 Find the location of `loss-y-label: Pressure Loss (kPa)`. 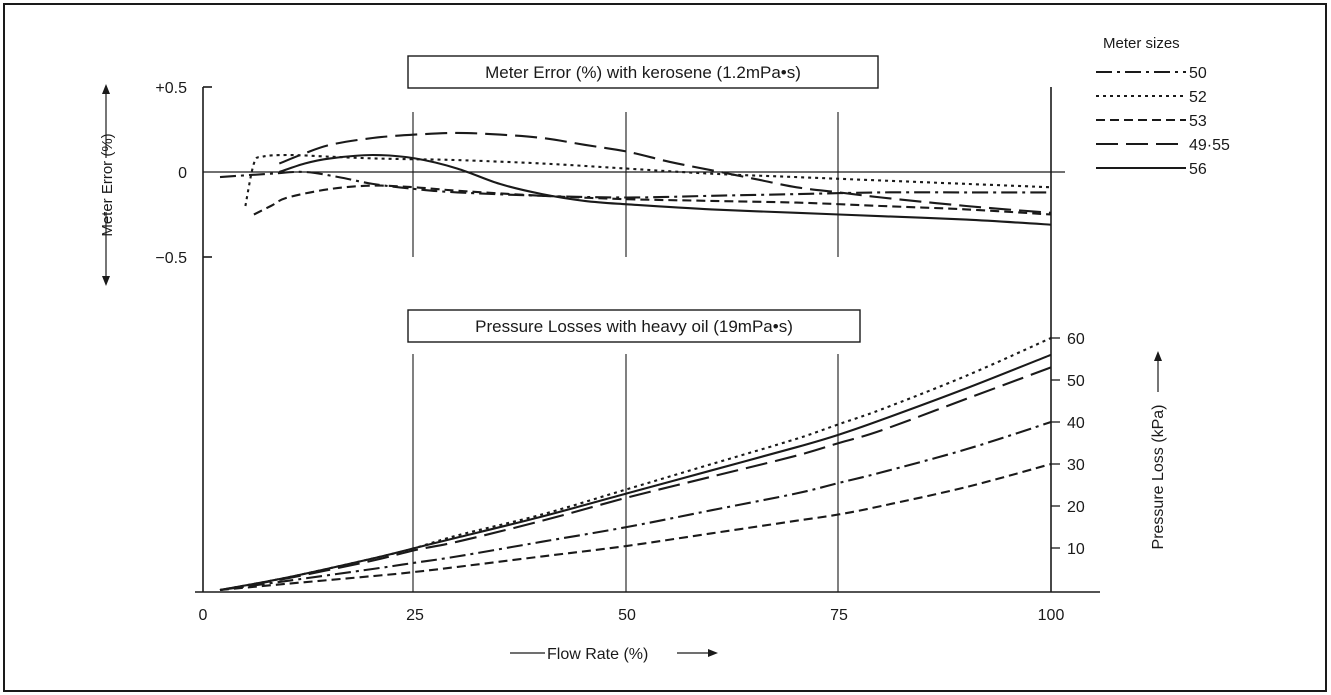

loss-y-label: Pressure Loss (kPa) is located at coordinates (1158, 450).